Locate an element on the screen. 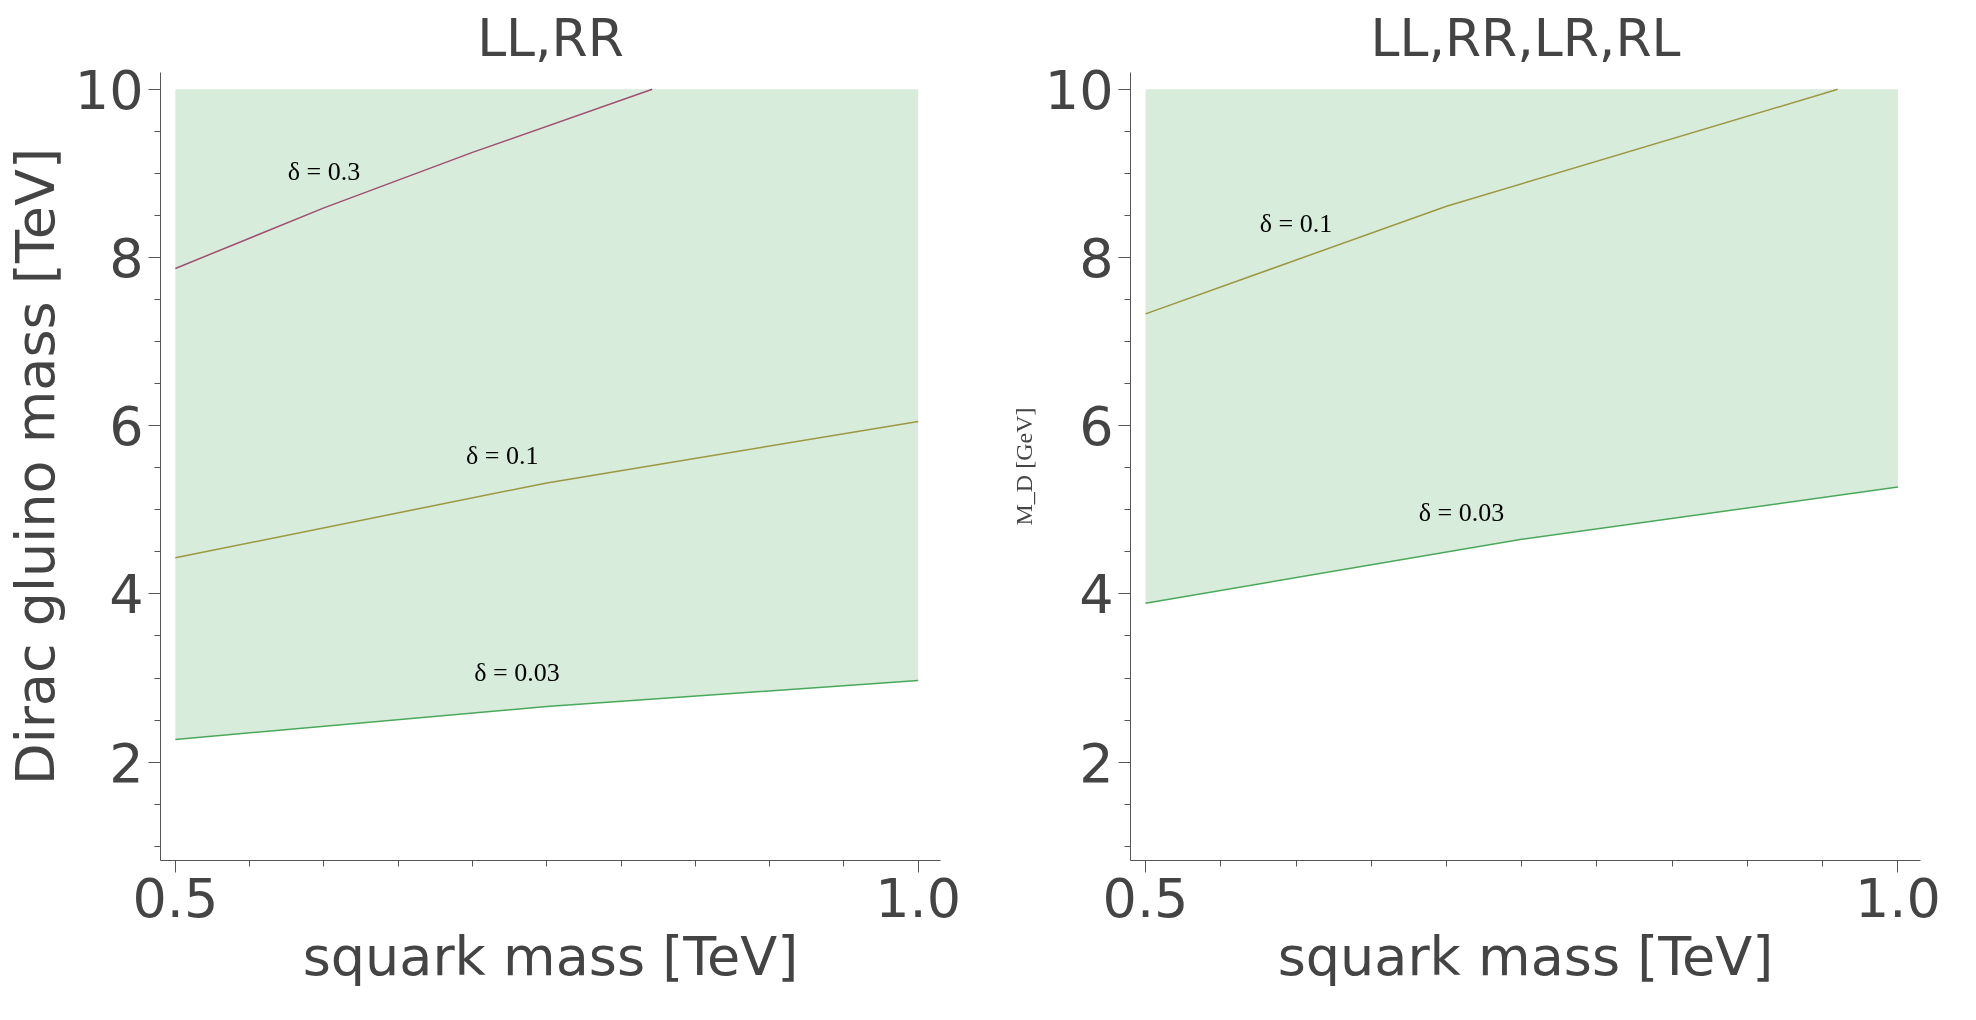 This screenshot has height=1020, width=1976. chart-title: LL,RR,LR,RL is located at coordinates (1525, 37).